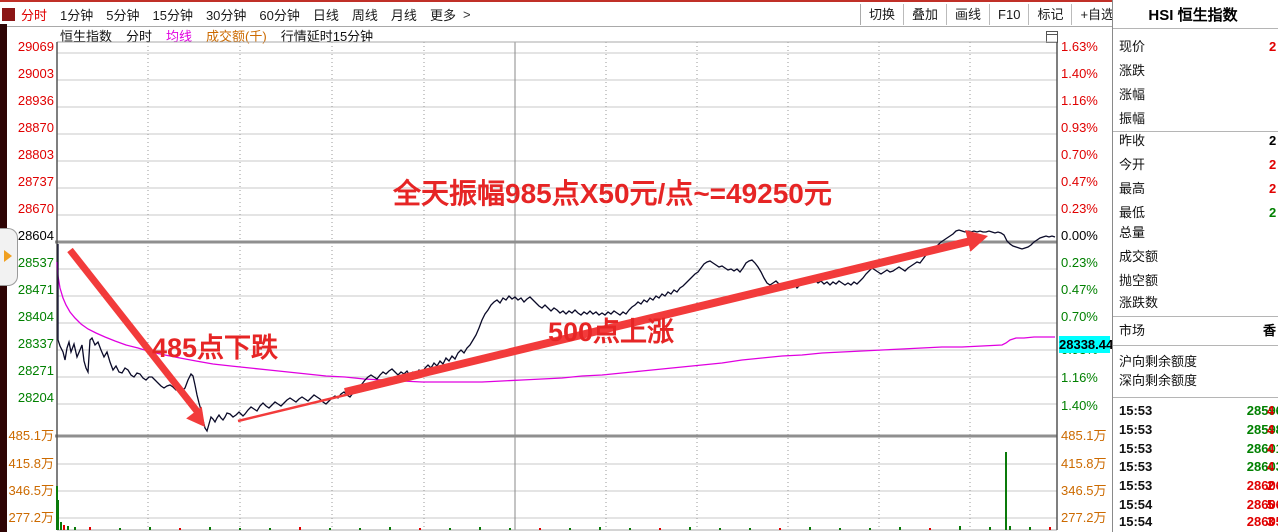 Image resolution: width=1278 pixels, height=532 pixels. Describe the element at coordinates (1139, 302) in the screenshot. I see `quote-label: 涨跌数` at that location.